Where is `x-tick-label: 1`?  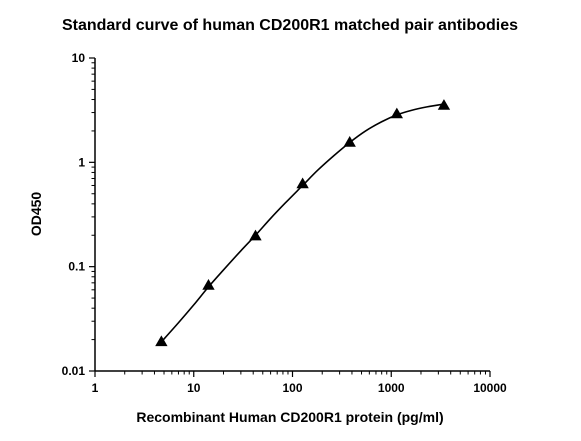
x-tick-label: 1 is located at coordinates (95, 388).